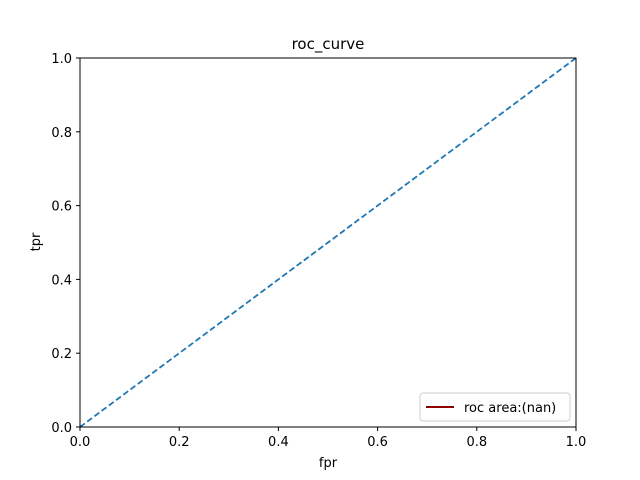 The height and width of the screenshot is (480, 640). What do you see at coordinates (377, 442) in the screenshot?
I see `x-tick-label: 0.6` at bounding box center [377, 442].